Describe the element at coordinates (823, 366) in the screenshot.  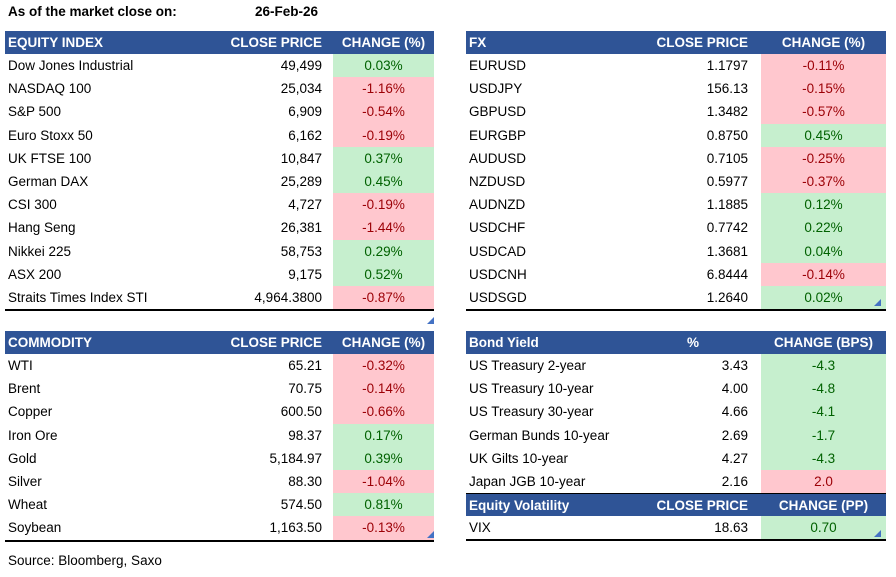
I see `change-value: -4.3` at that location.